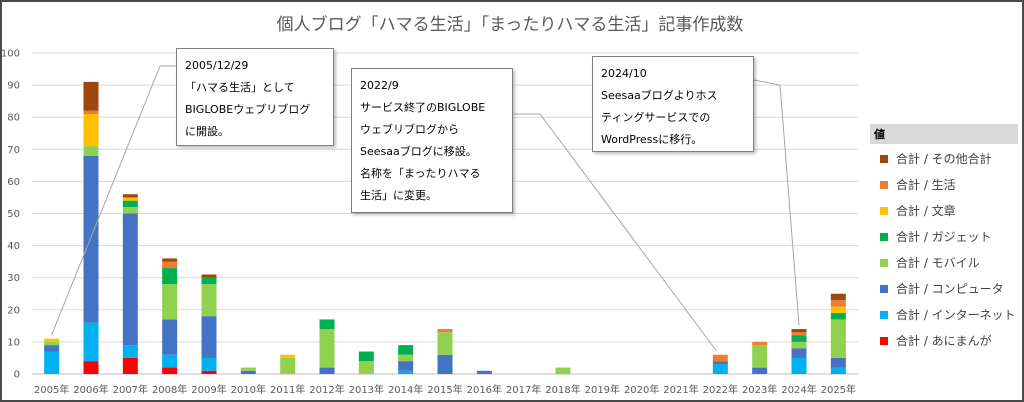  I want to click on x-tick-label: 2025年, so click(838, 389).